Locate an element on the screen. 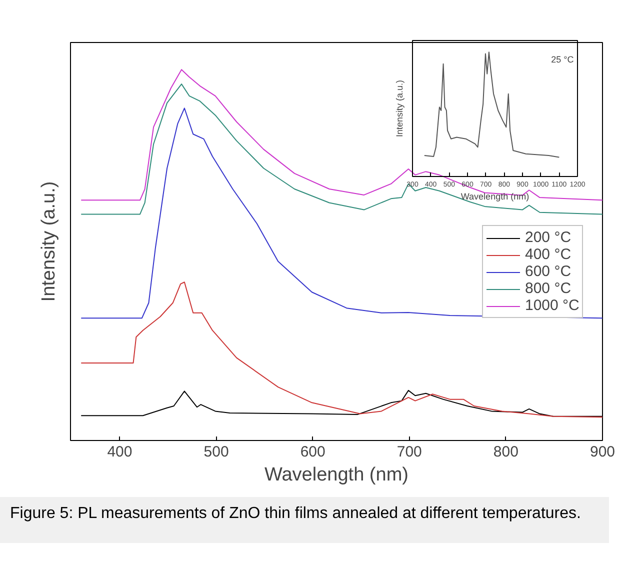 The image size is (629, 578). legend-label: 200 °C is located at coordinates (548, 237).